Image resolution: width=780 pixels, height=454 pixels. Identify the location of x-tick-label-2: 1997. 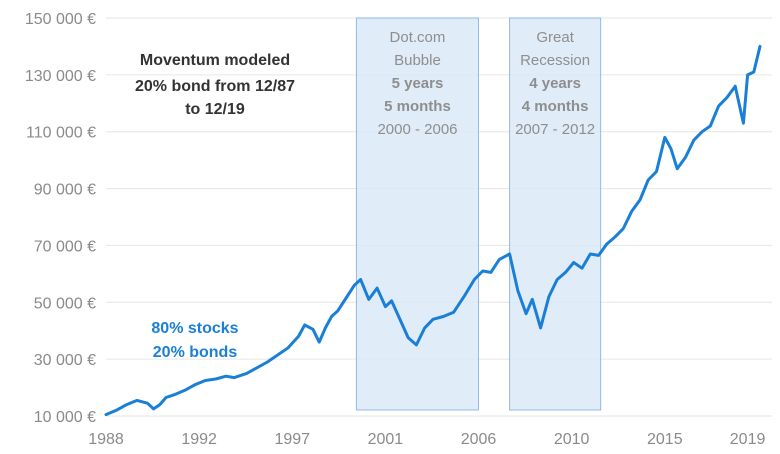
(292, 439).